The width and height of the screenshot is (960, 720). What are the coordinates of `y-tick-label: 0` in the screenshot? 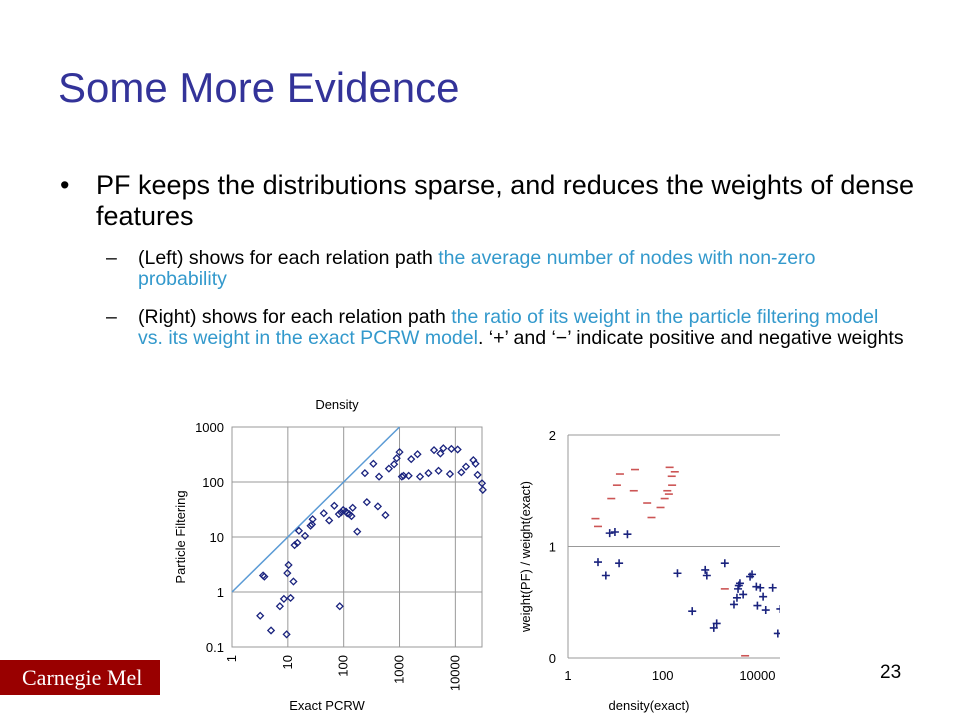 It's located at (552, 658).